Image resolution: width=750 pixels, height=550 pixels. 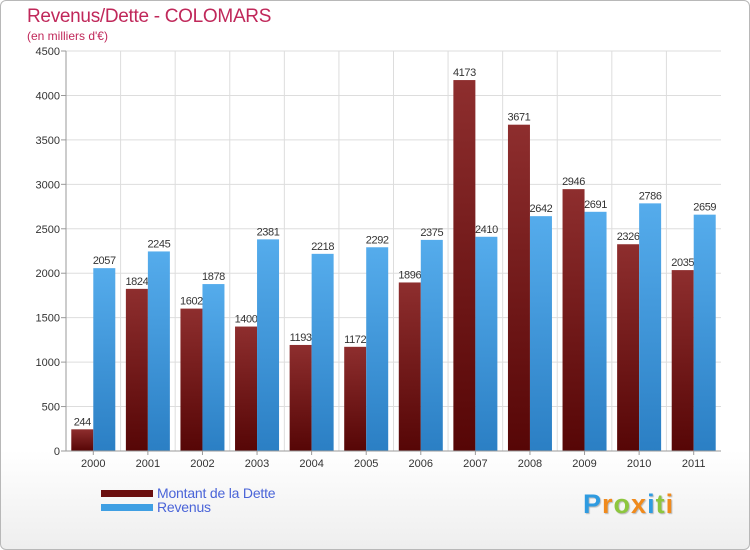 What do you see at coordinates (300, 397) in the screenshot?
I see `bar-dette-2004` at bounding box center [300, 397].